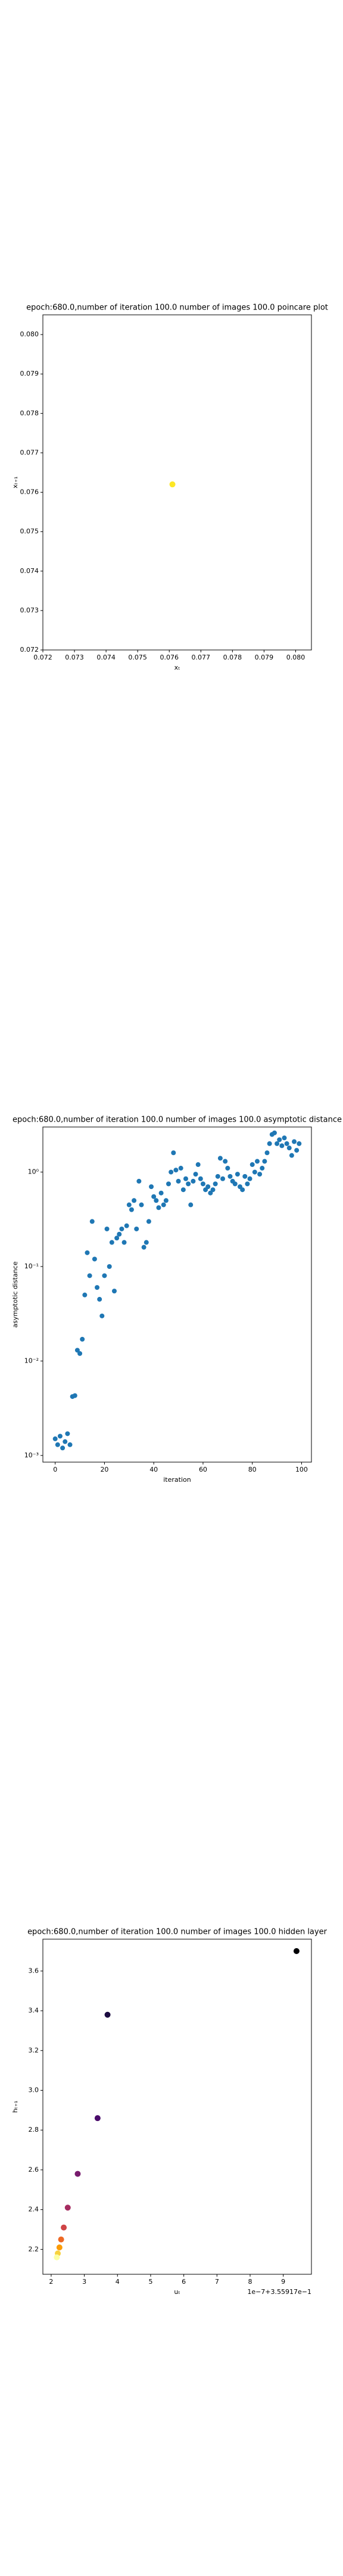 Image resolution: width=343 pixels, height=2576 pixels. Describe the element at coordinates (34, 2170) in the screenshot. I see `y-tick-label: 2.6` at that location.